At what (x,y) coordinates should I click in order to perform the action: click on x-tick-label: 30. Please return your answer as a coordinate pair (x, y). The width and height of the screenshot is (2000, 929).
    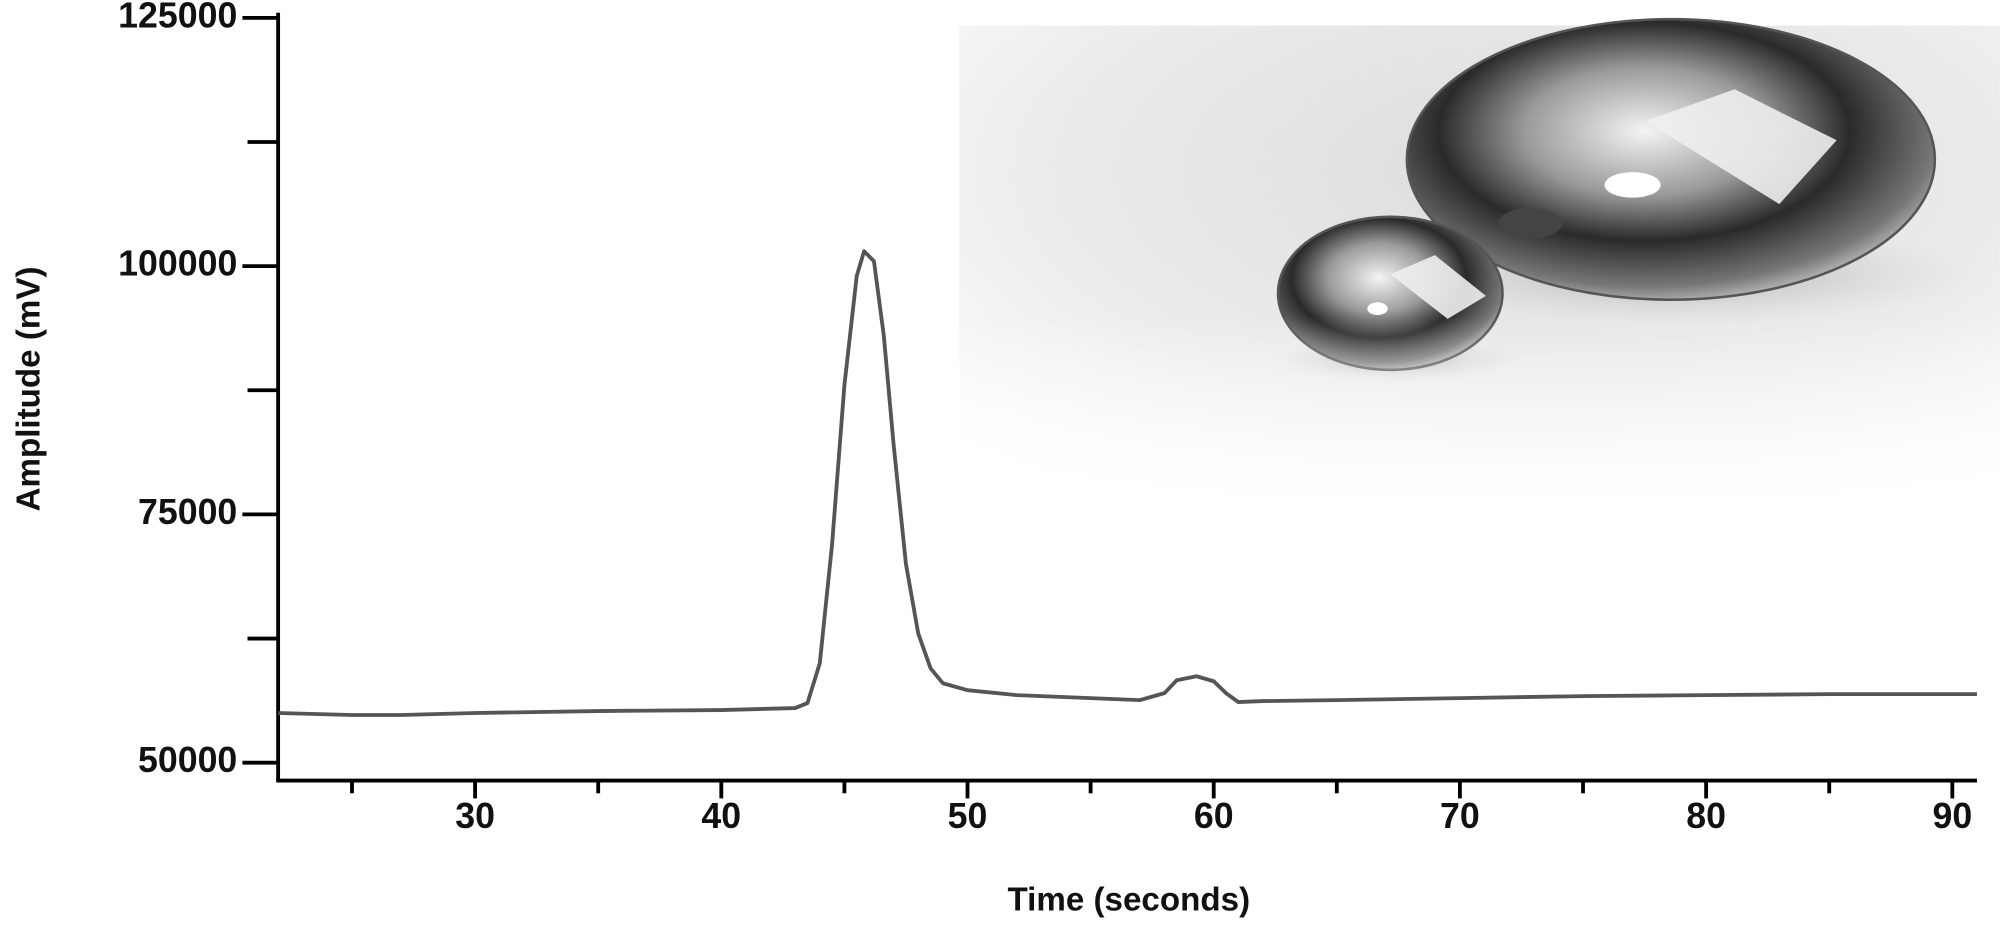
    Looking at the image, I should click on (475, 816).